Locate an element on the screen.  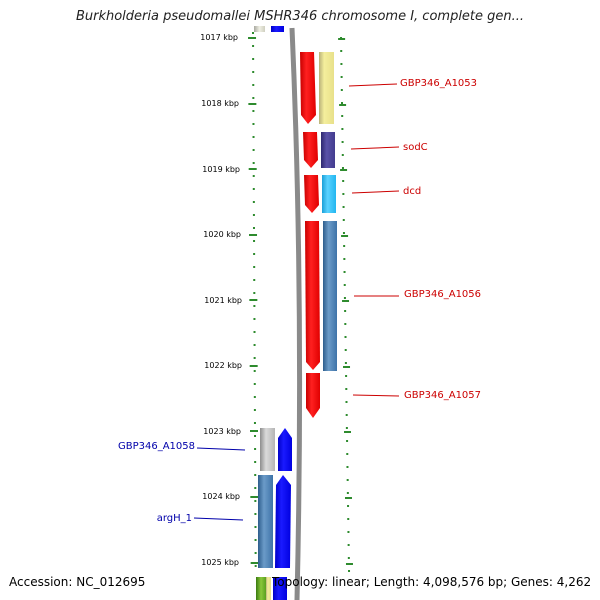
gene-label-GBP346_A1058: GBP346_A1058 is located at coordinates (156, 446).